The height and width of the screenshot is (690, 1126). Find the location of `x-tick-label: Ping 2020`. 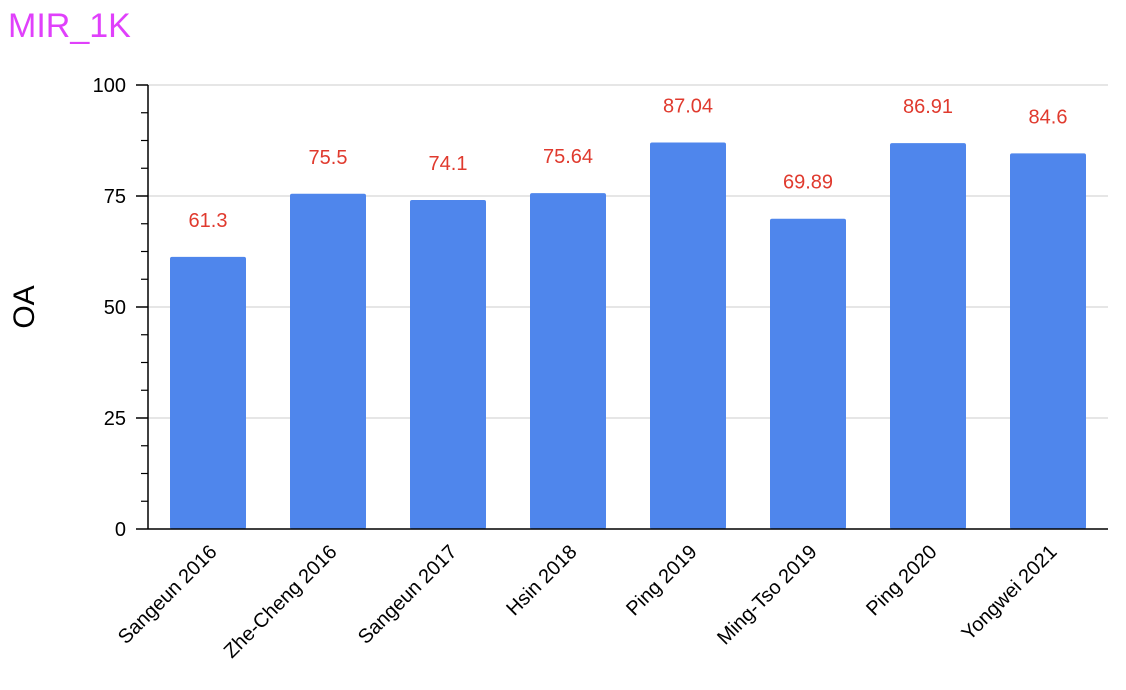

x-tick-label: Ping 2020 is located at coordinates (901, 580).